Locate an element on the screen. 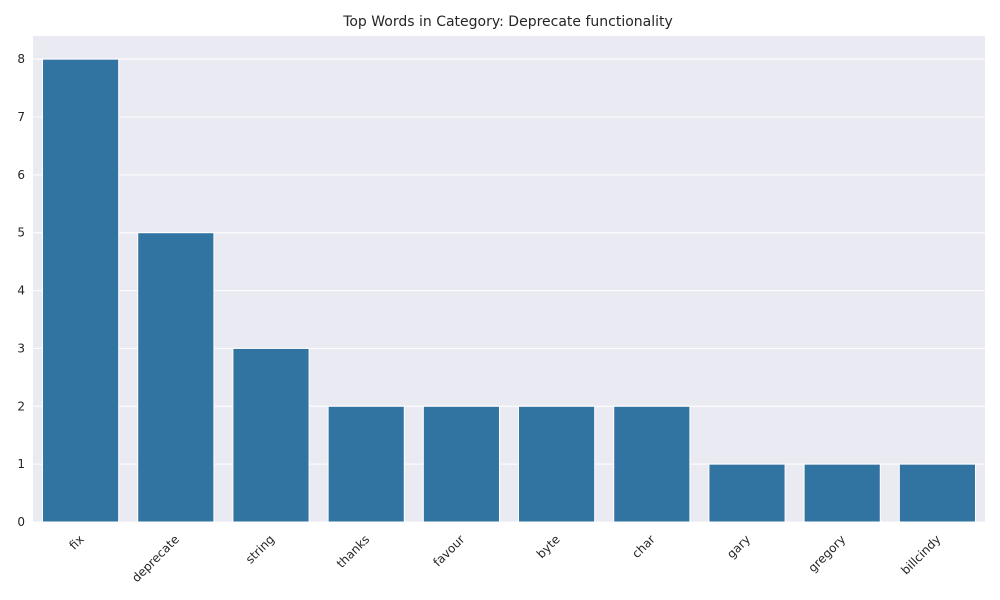 The height and width of the screenshot is (600, 1000). y-tick-label: 0 is located at coordinates (21, 522).